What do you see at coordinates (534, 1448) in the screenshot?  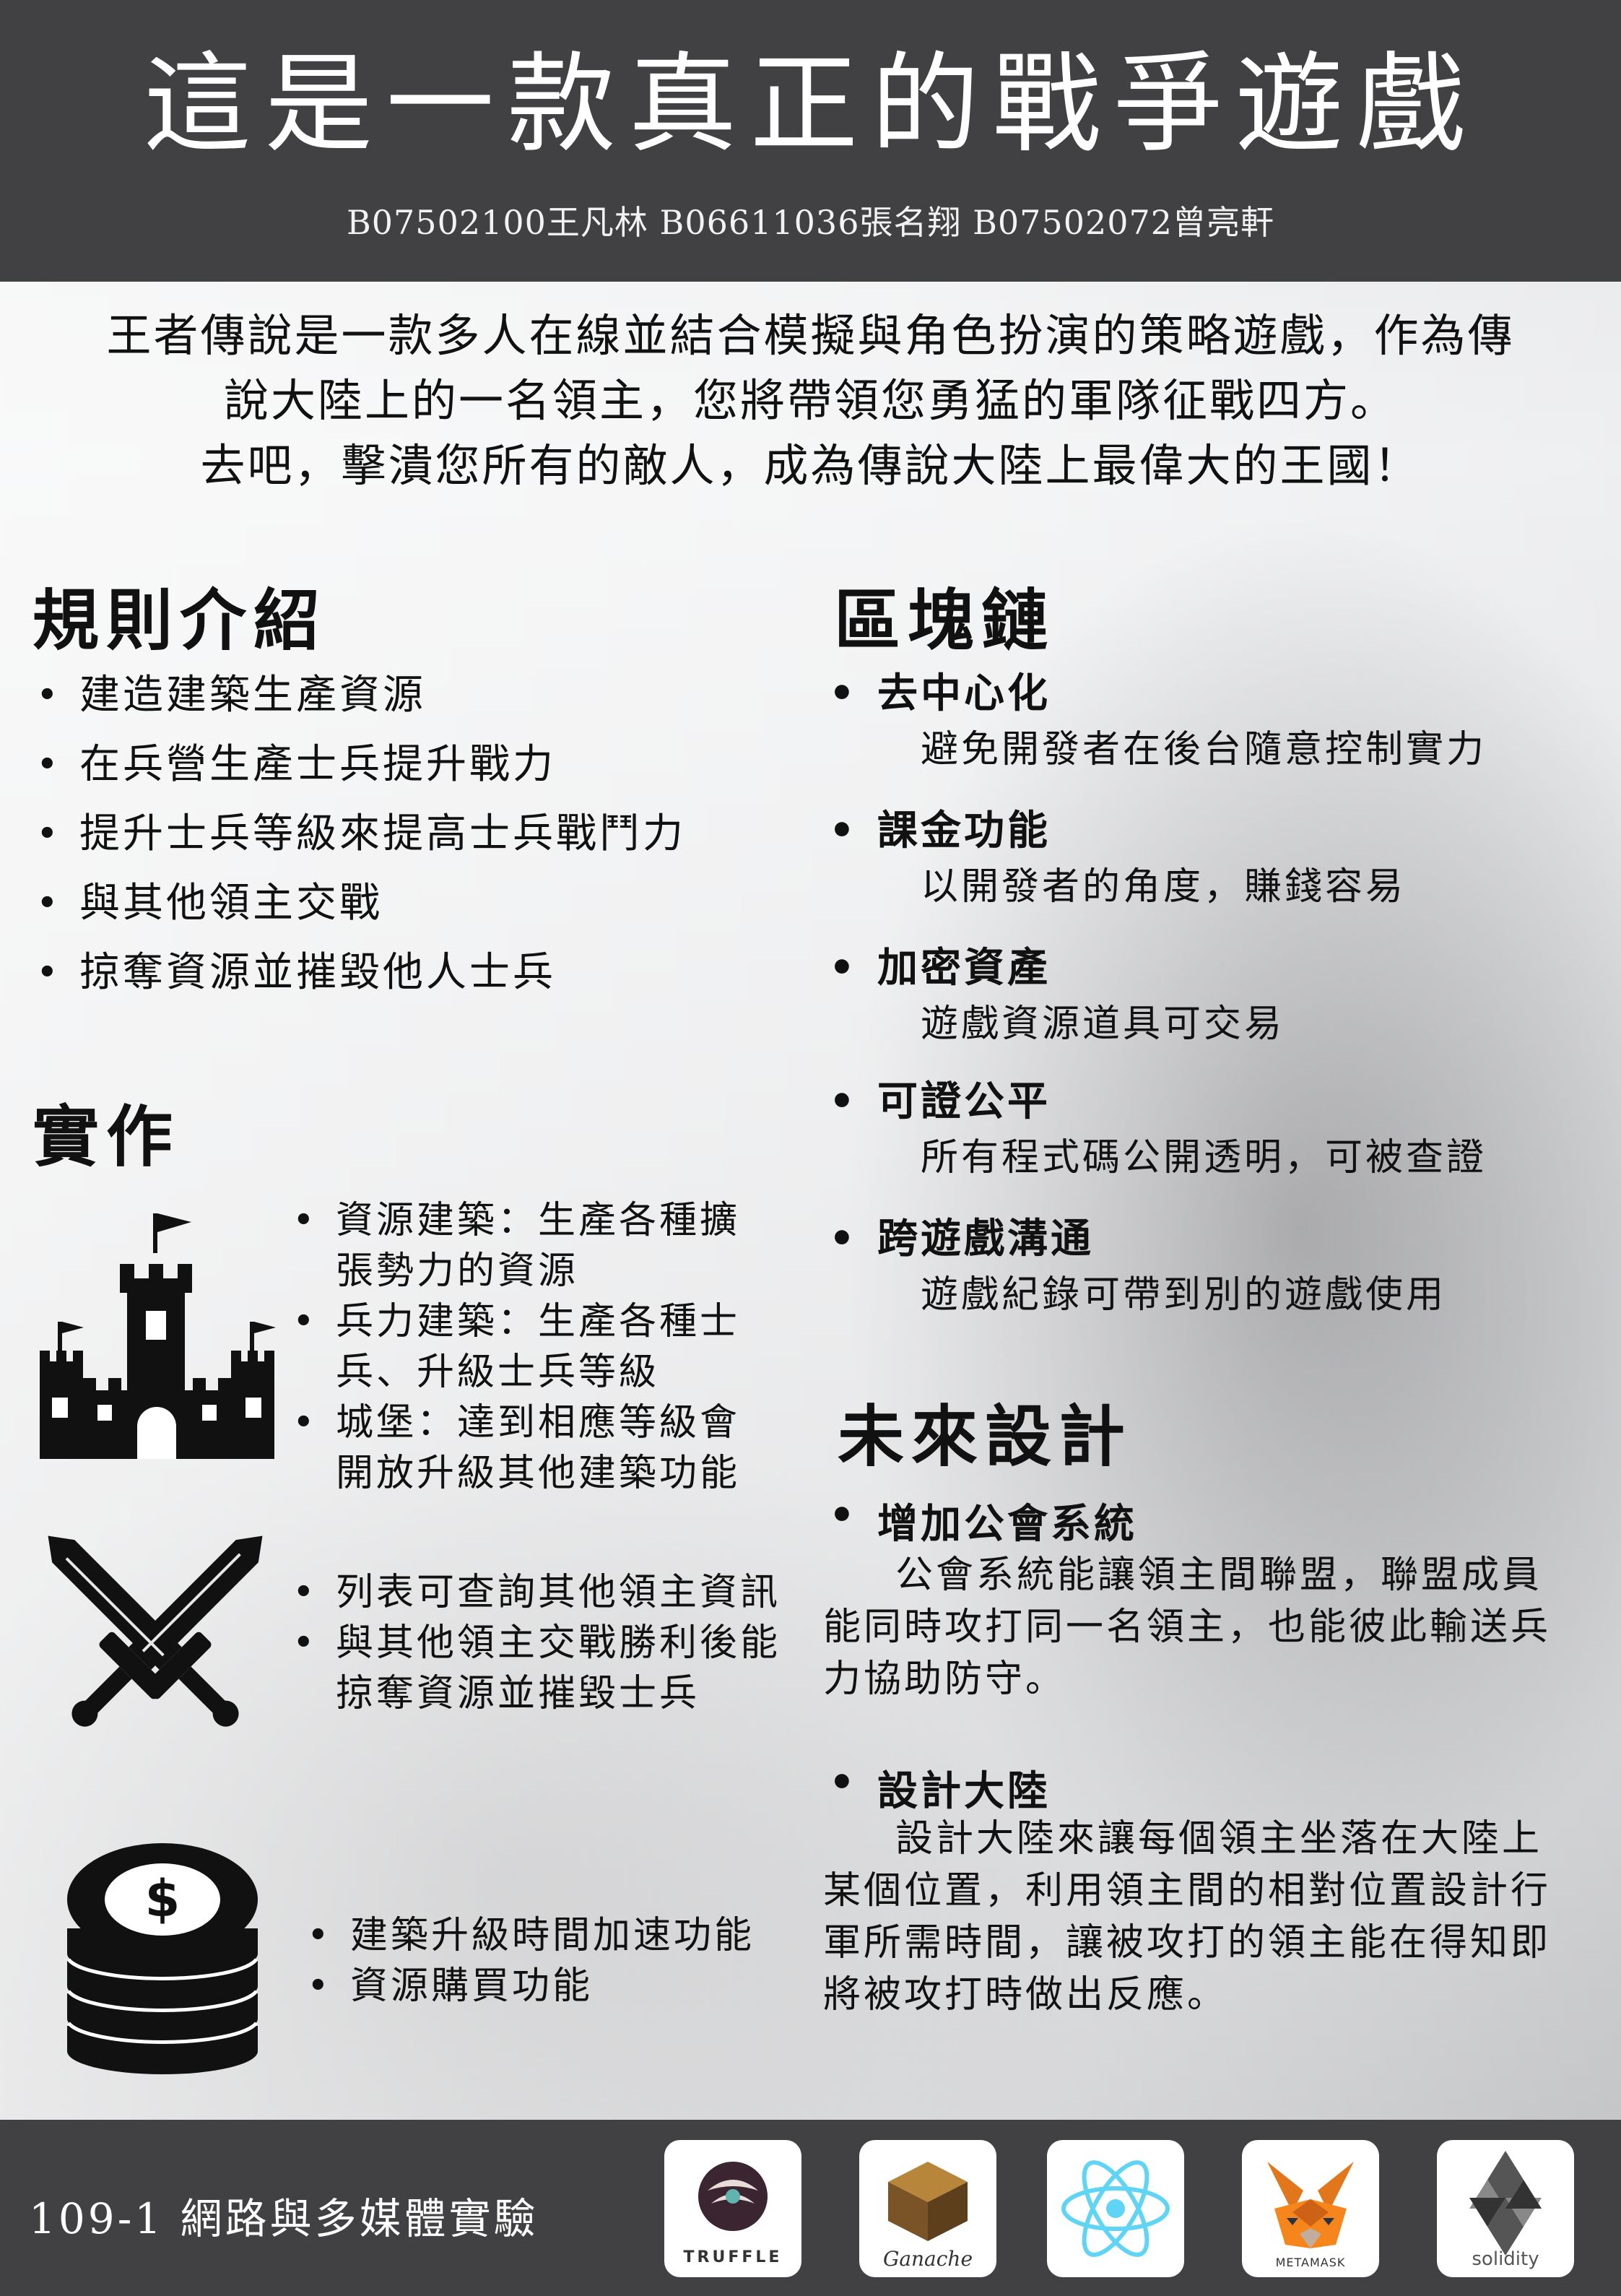 I see `list-item: 城堡：達到相應等級會開放升級其他建築功能` at bounding box center [534, 1448].